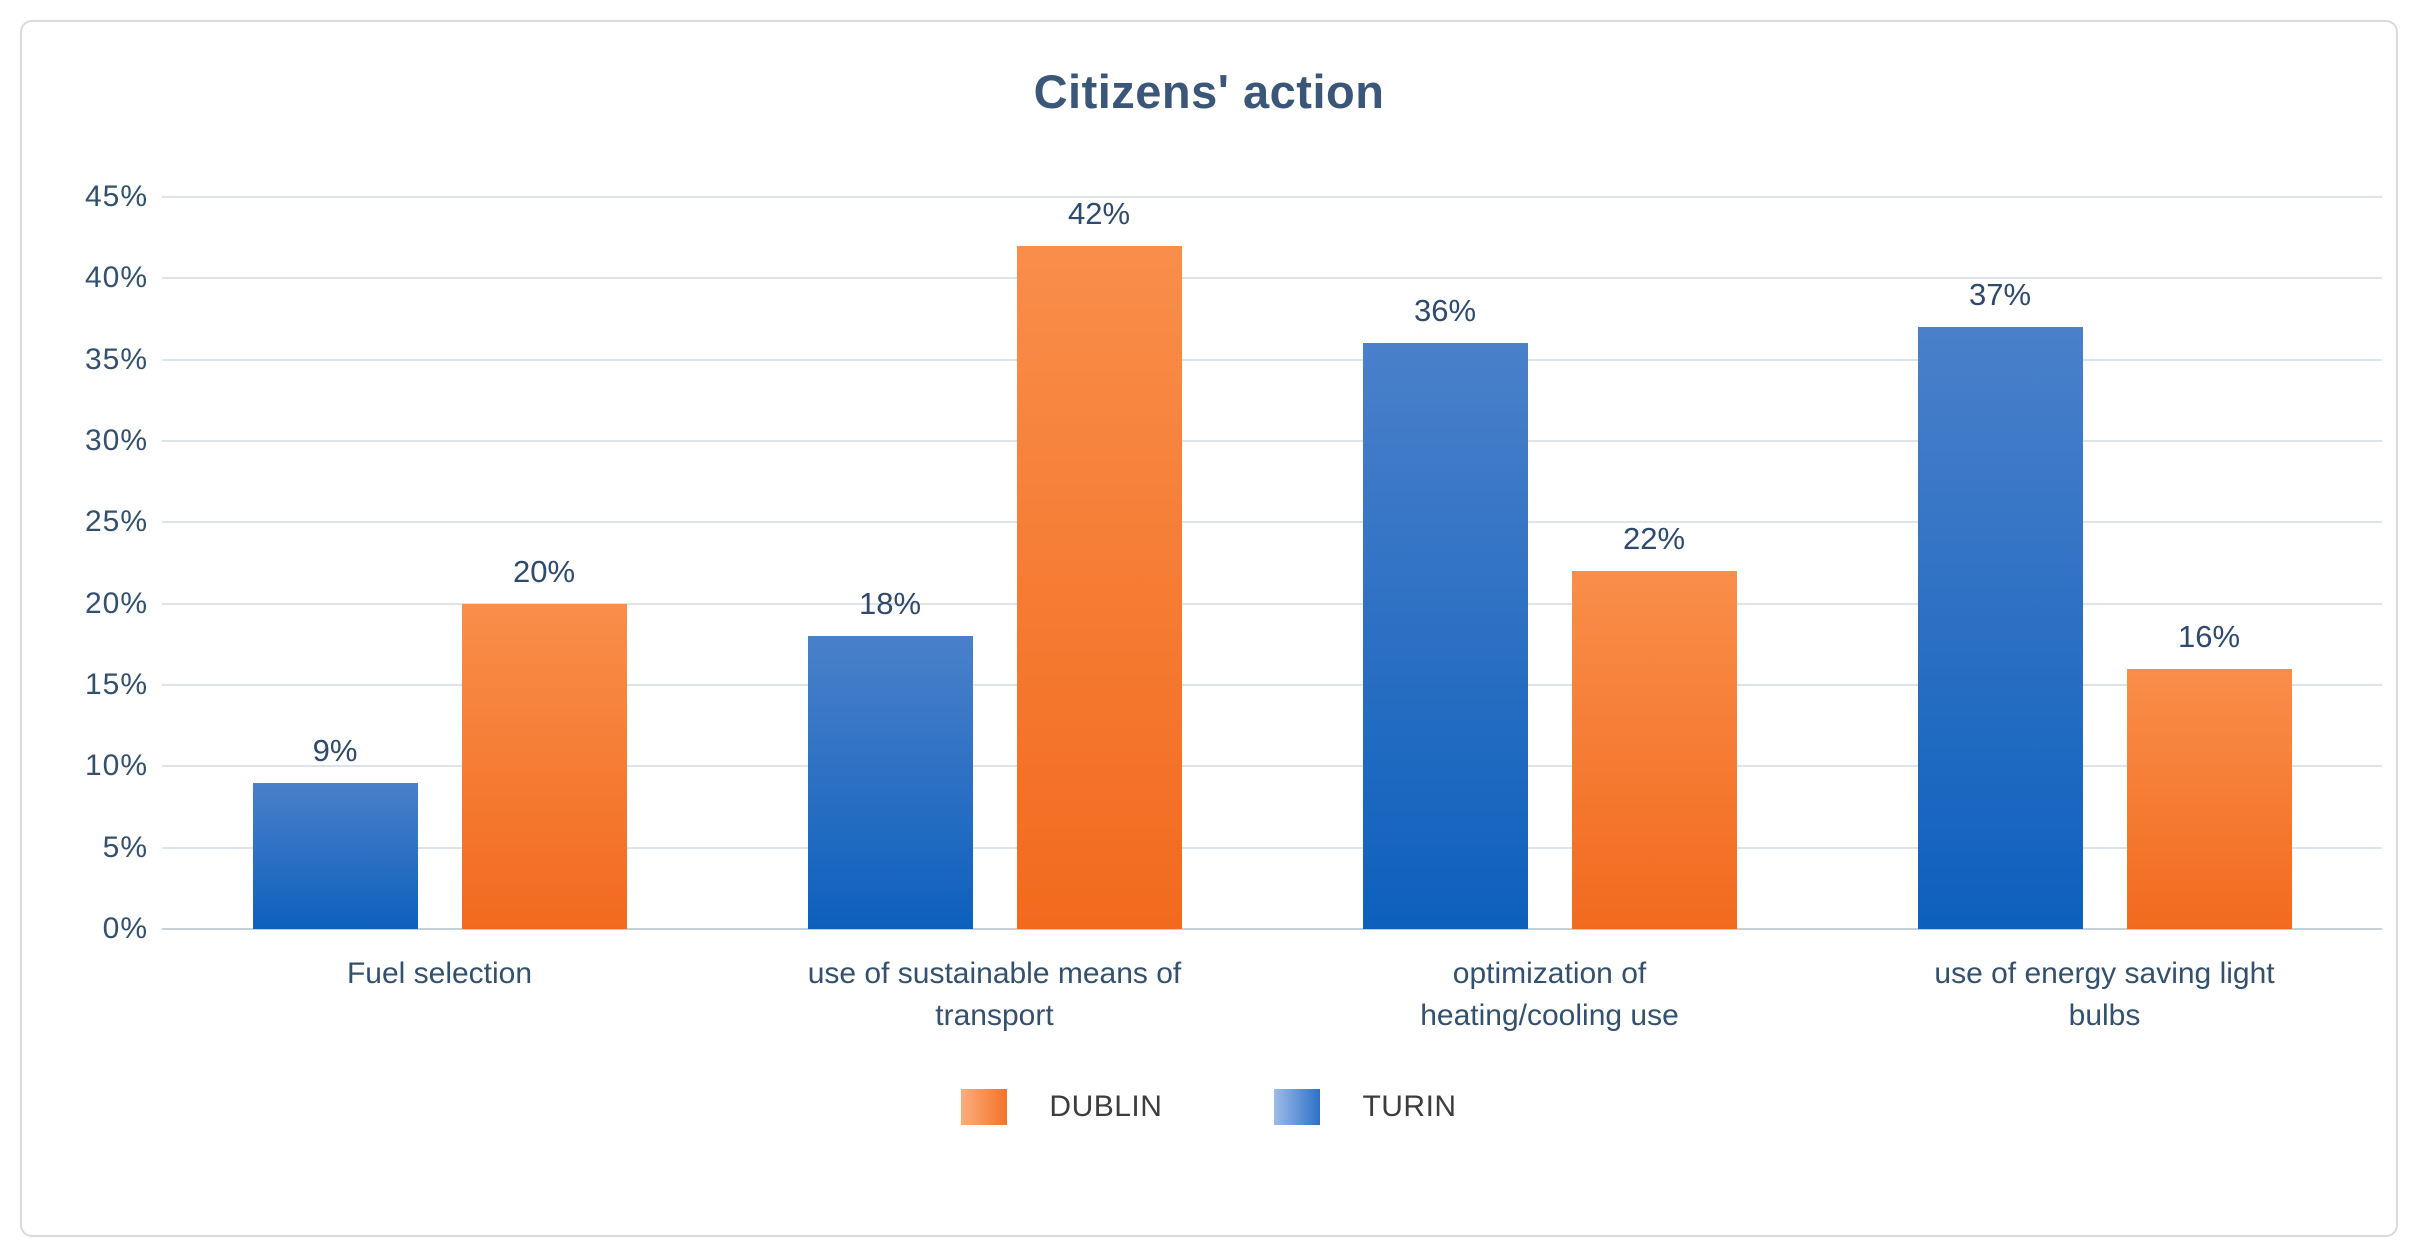 The width and height of the screenshot is (2418, 1257). What do you see at coordinates (116, 522) in the screenshot?
I see `y-tick-label: 25%` at bounding box center [116, 522].